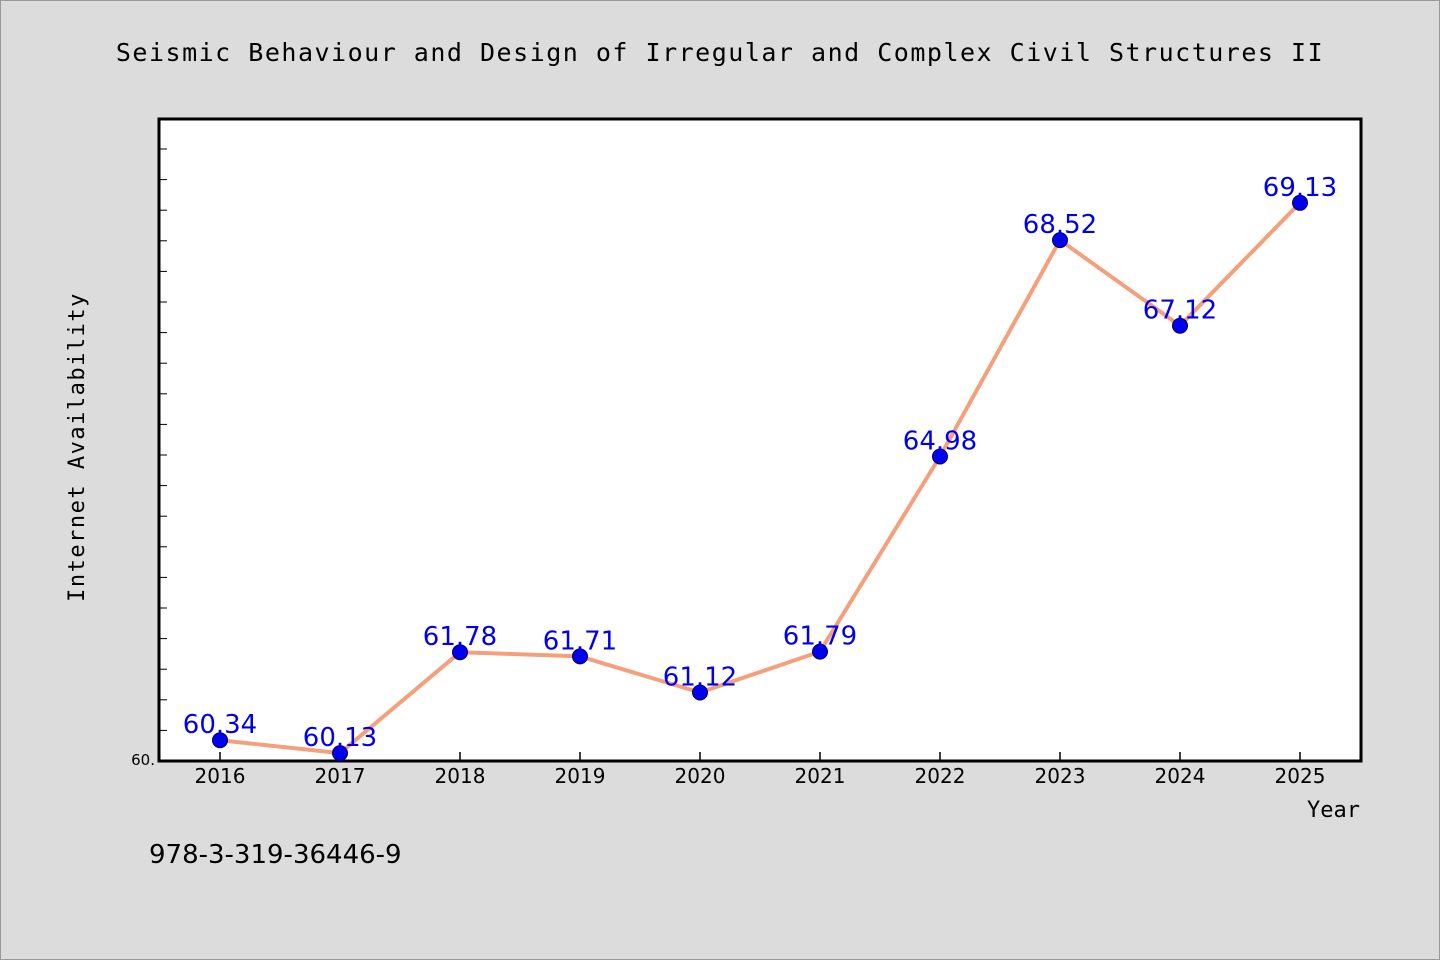 Image resolution: width=1440 pixels, height=960 pixels. What do you see at coordinates (340, 738) in the screenshot?
I see `data-label: 60.13` at bounding box center [340, 738].